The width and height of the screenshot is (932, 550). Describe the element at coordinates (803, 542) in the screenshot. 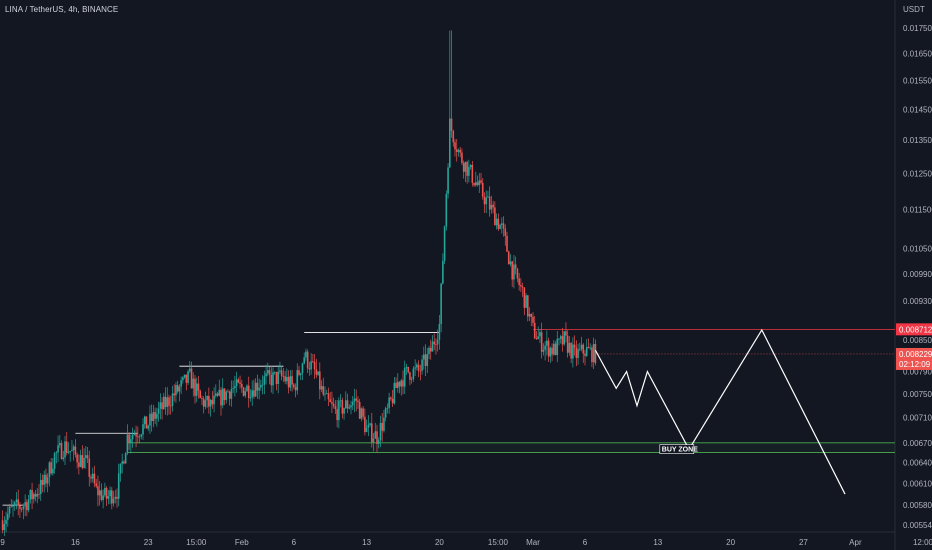

I see `time-tick-label: 27` at that location.